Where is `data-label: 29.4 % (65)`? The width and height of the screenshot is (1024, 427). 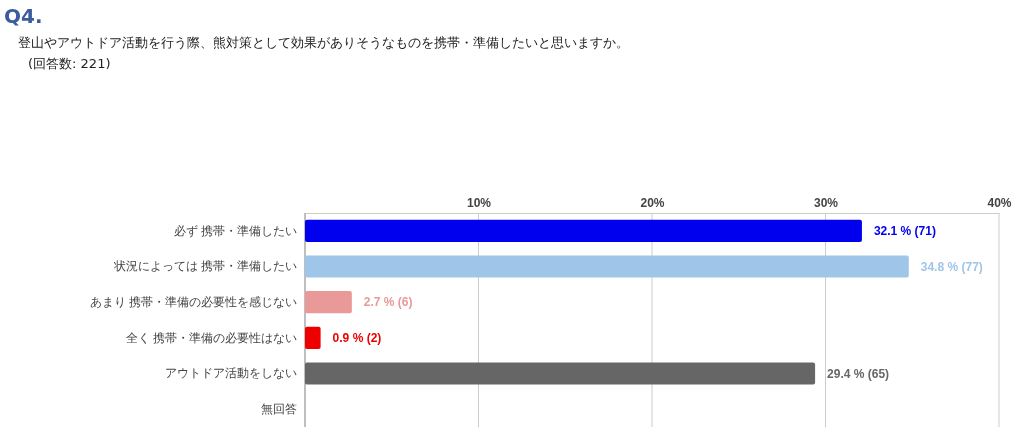
data-label: 29.4 % (65) is located at coordinates (858, 373).